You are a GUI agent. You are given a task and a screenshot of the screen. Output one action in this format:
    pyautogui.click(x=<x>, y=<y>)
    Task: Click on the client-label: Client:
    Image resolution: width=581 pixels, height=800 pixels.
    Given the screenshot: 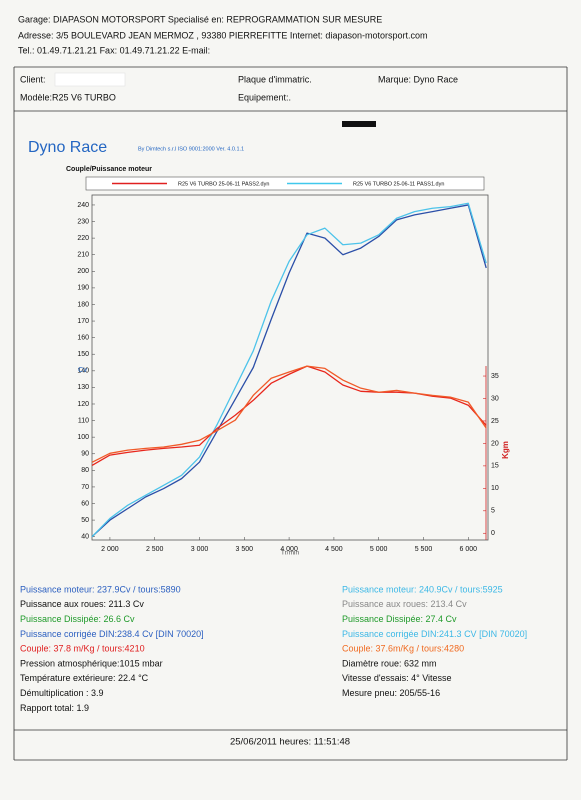 What is the action you would take?
    pyautogui.click(x=33, y=79)
    